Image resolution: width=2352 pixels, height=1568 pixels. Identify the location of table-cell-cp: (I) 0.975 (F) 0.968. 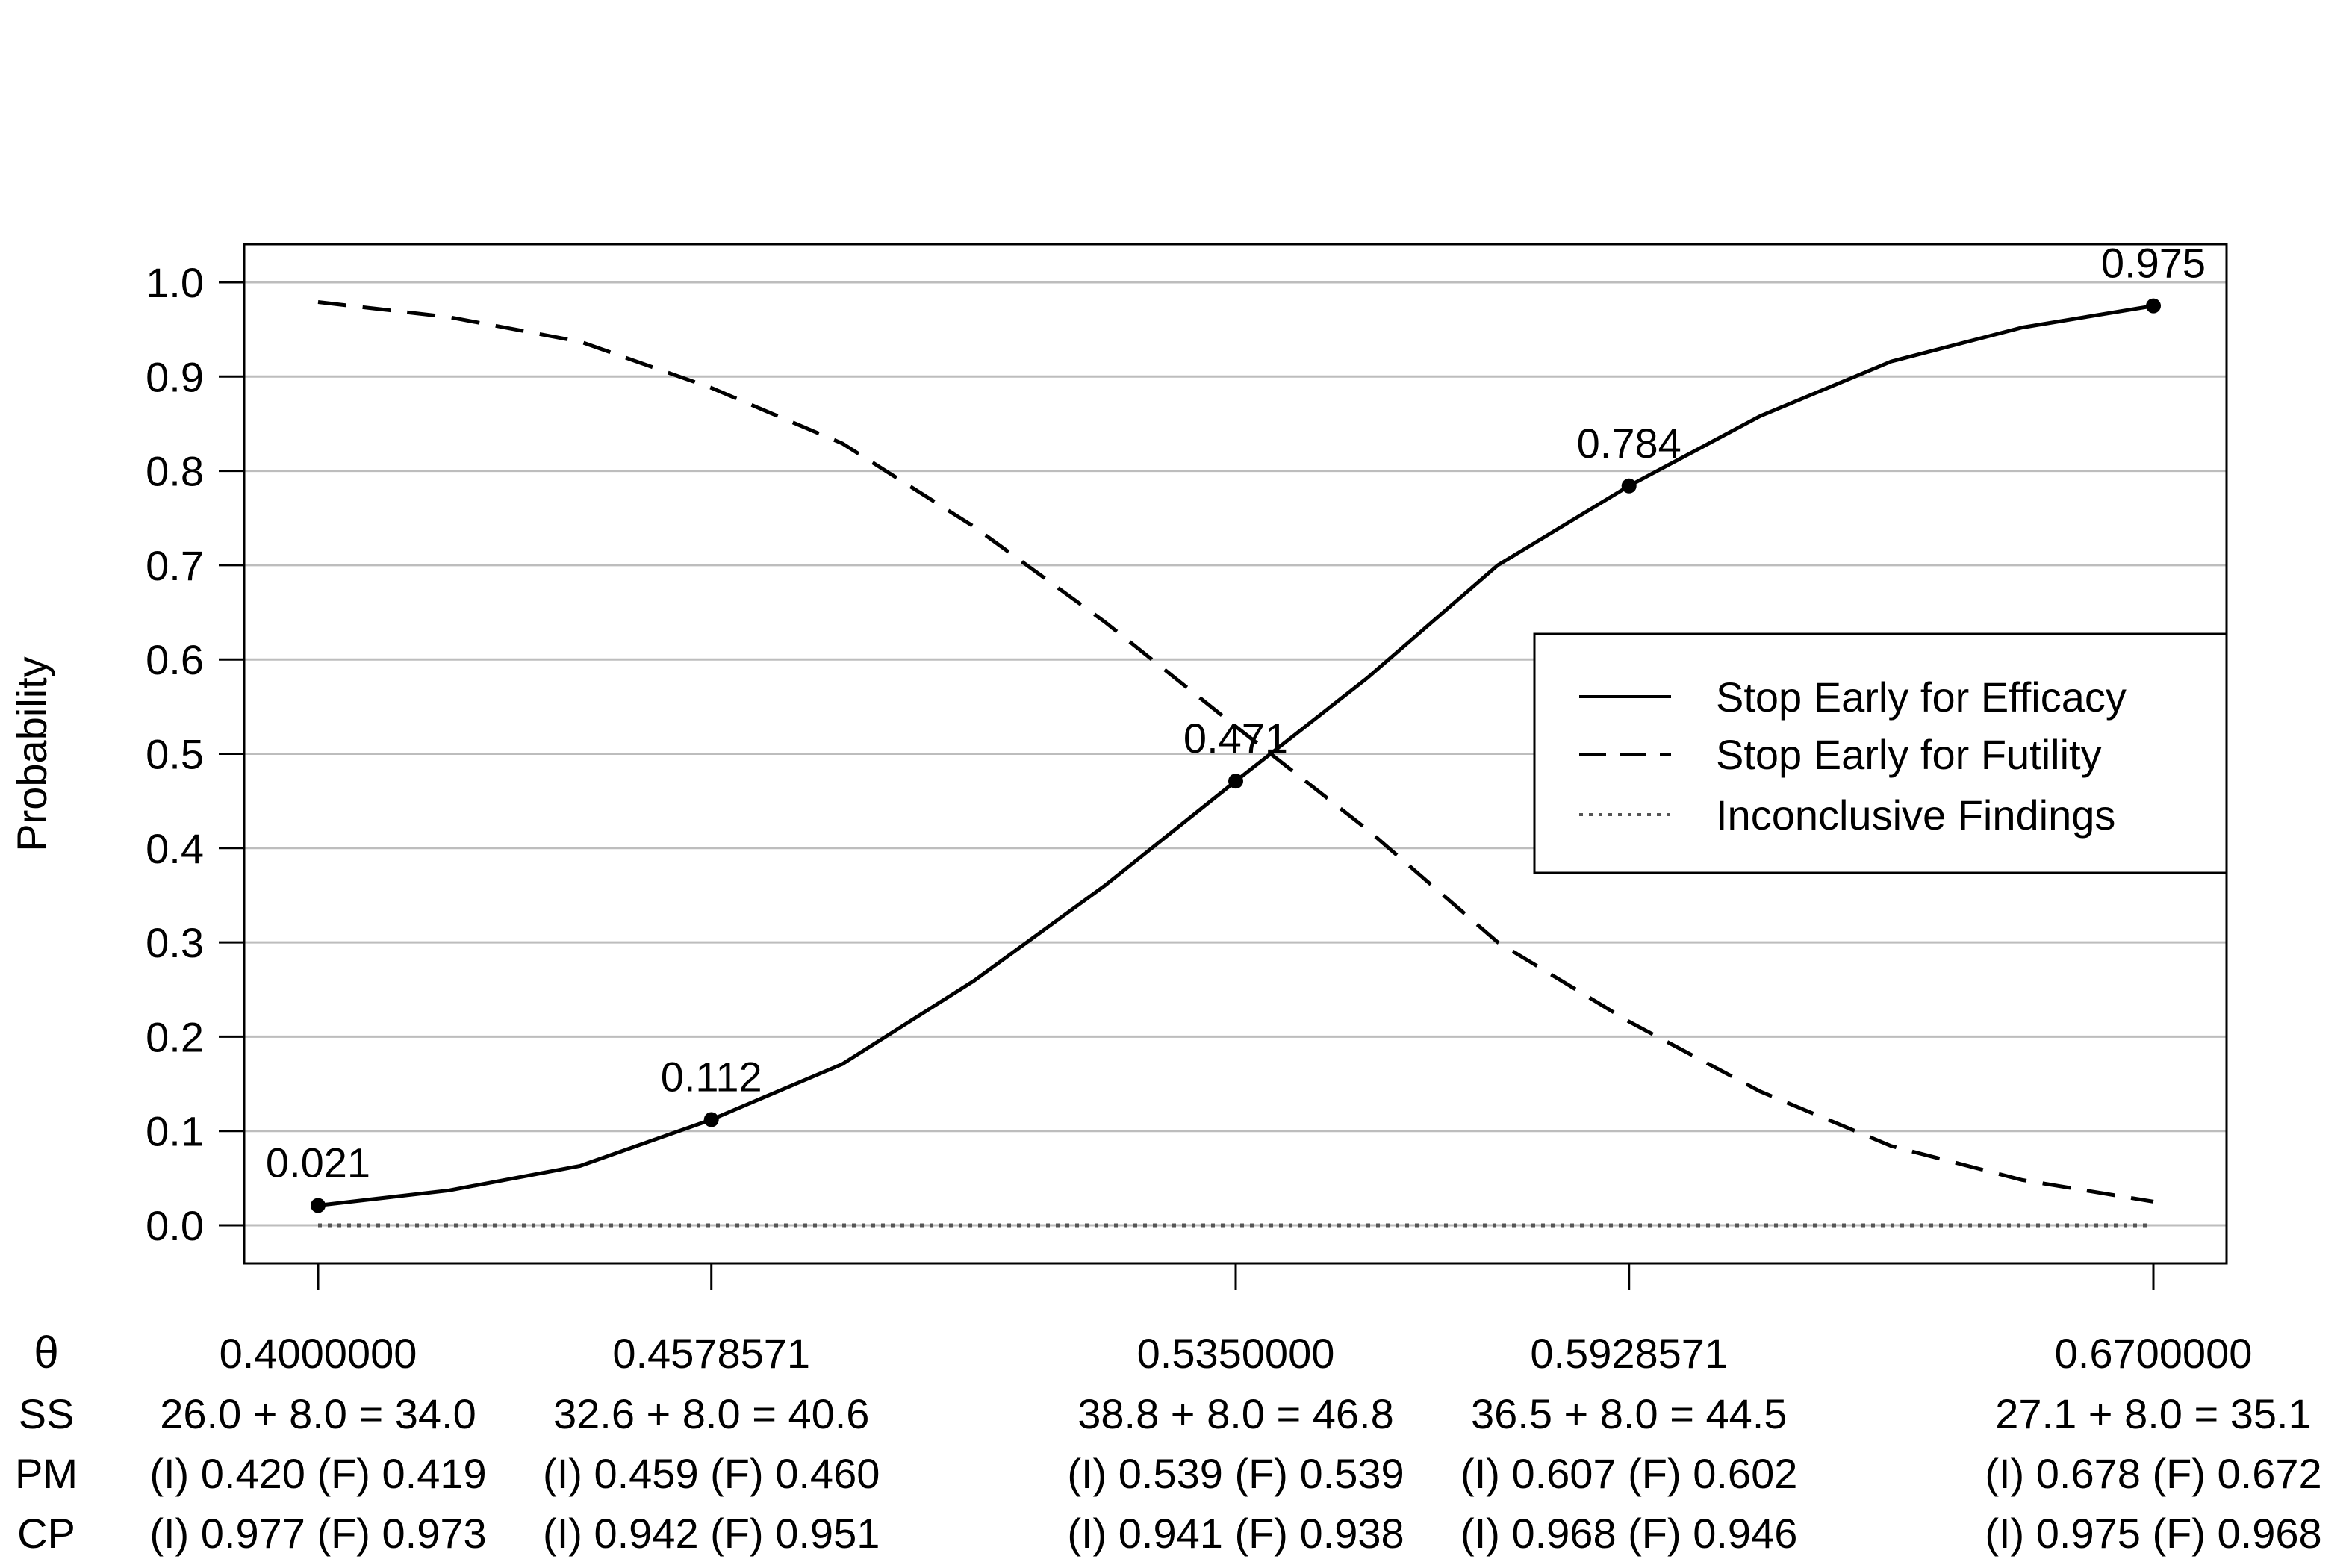
(2153, 1533).